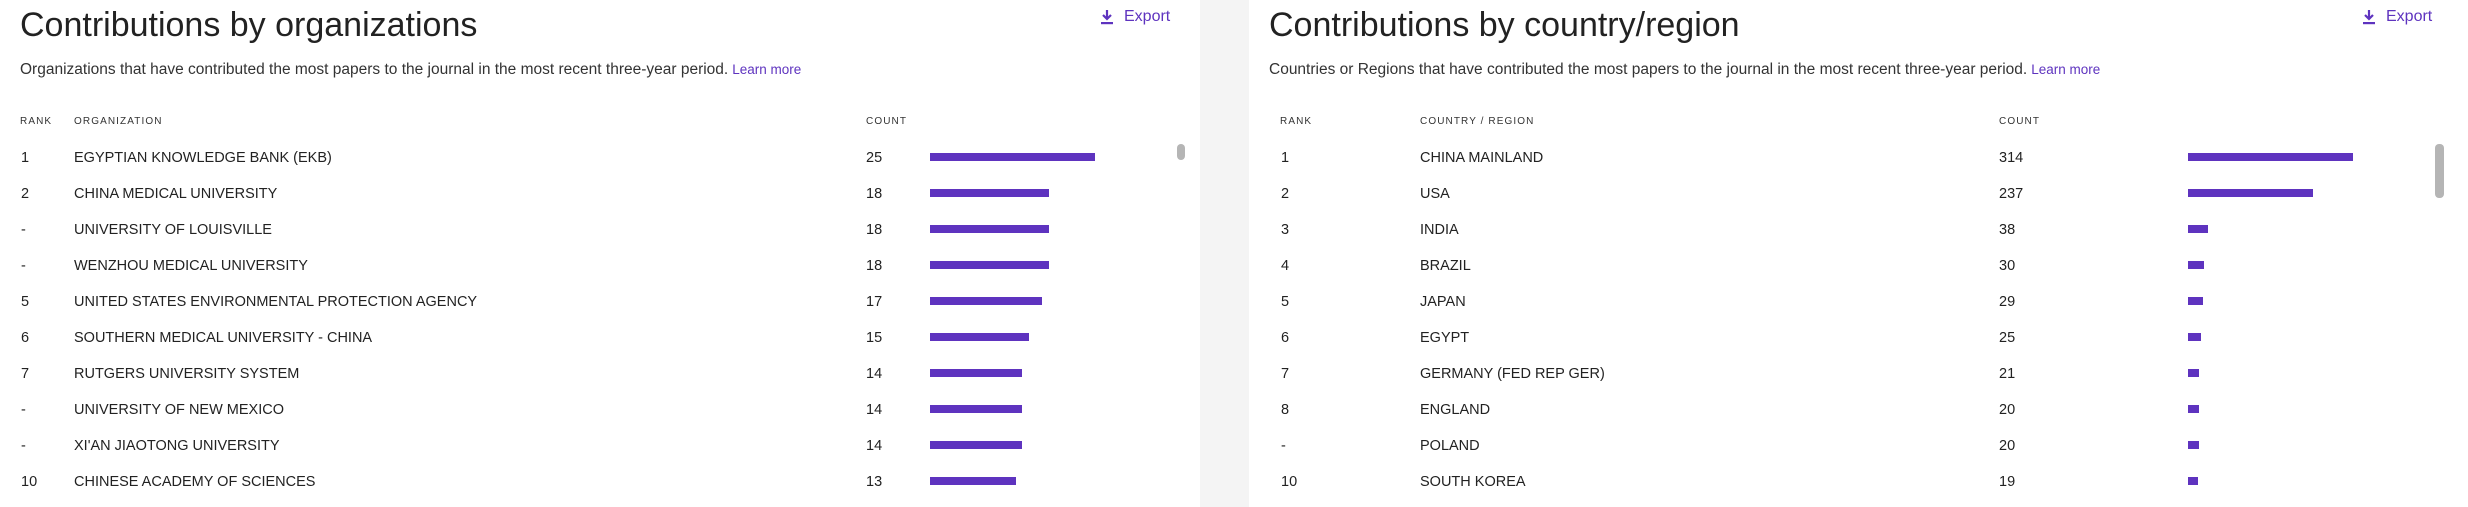  What do you see at coordinates (179, 410) in the screenshot?
I see `name-cell: UNIVERSITY OF NEW MEXICO` at bounding box center [179, 410].